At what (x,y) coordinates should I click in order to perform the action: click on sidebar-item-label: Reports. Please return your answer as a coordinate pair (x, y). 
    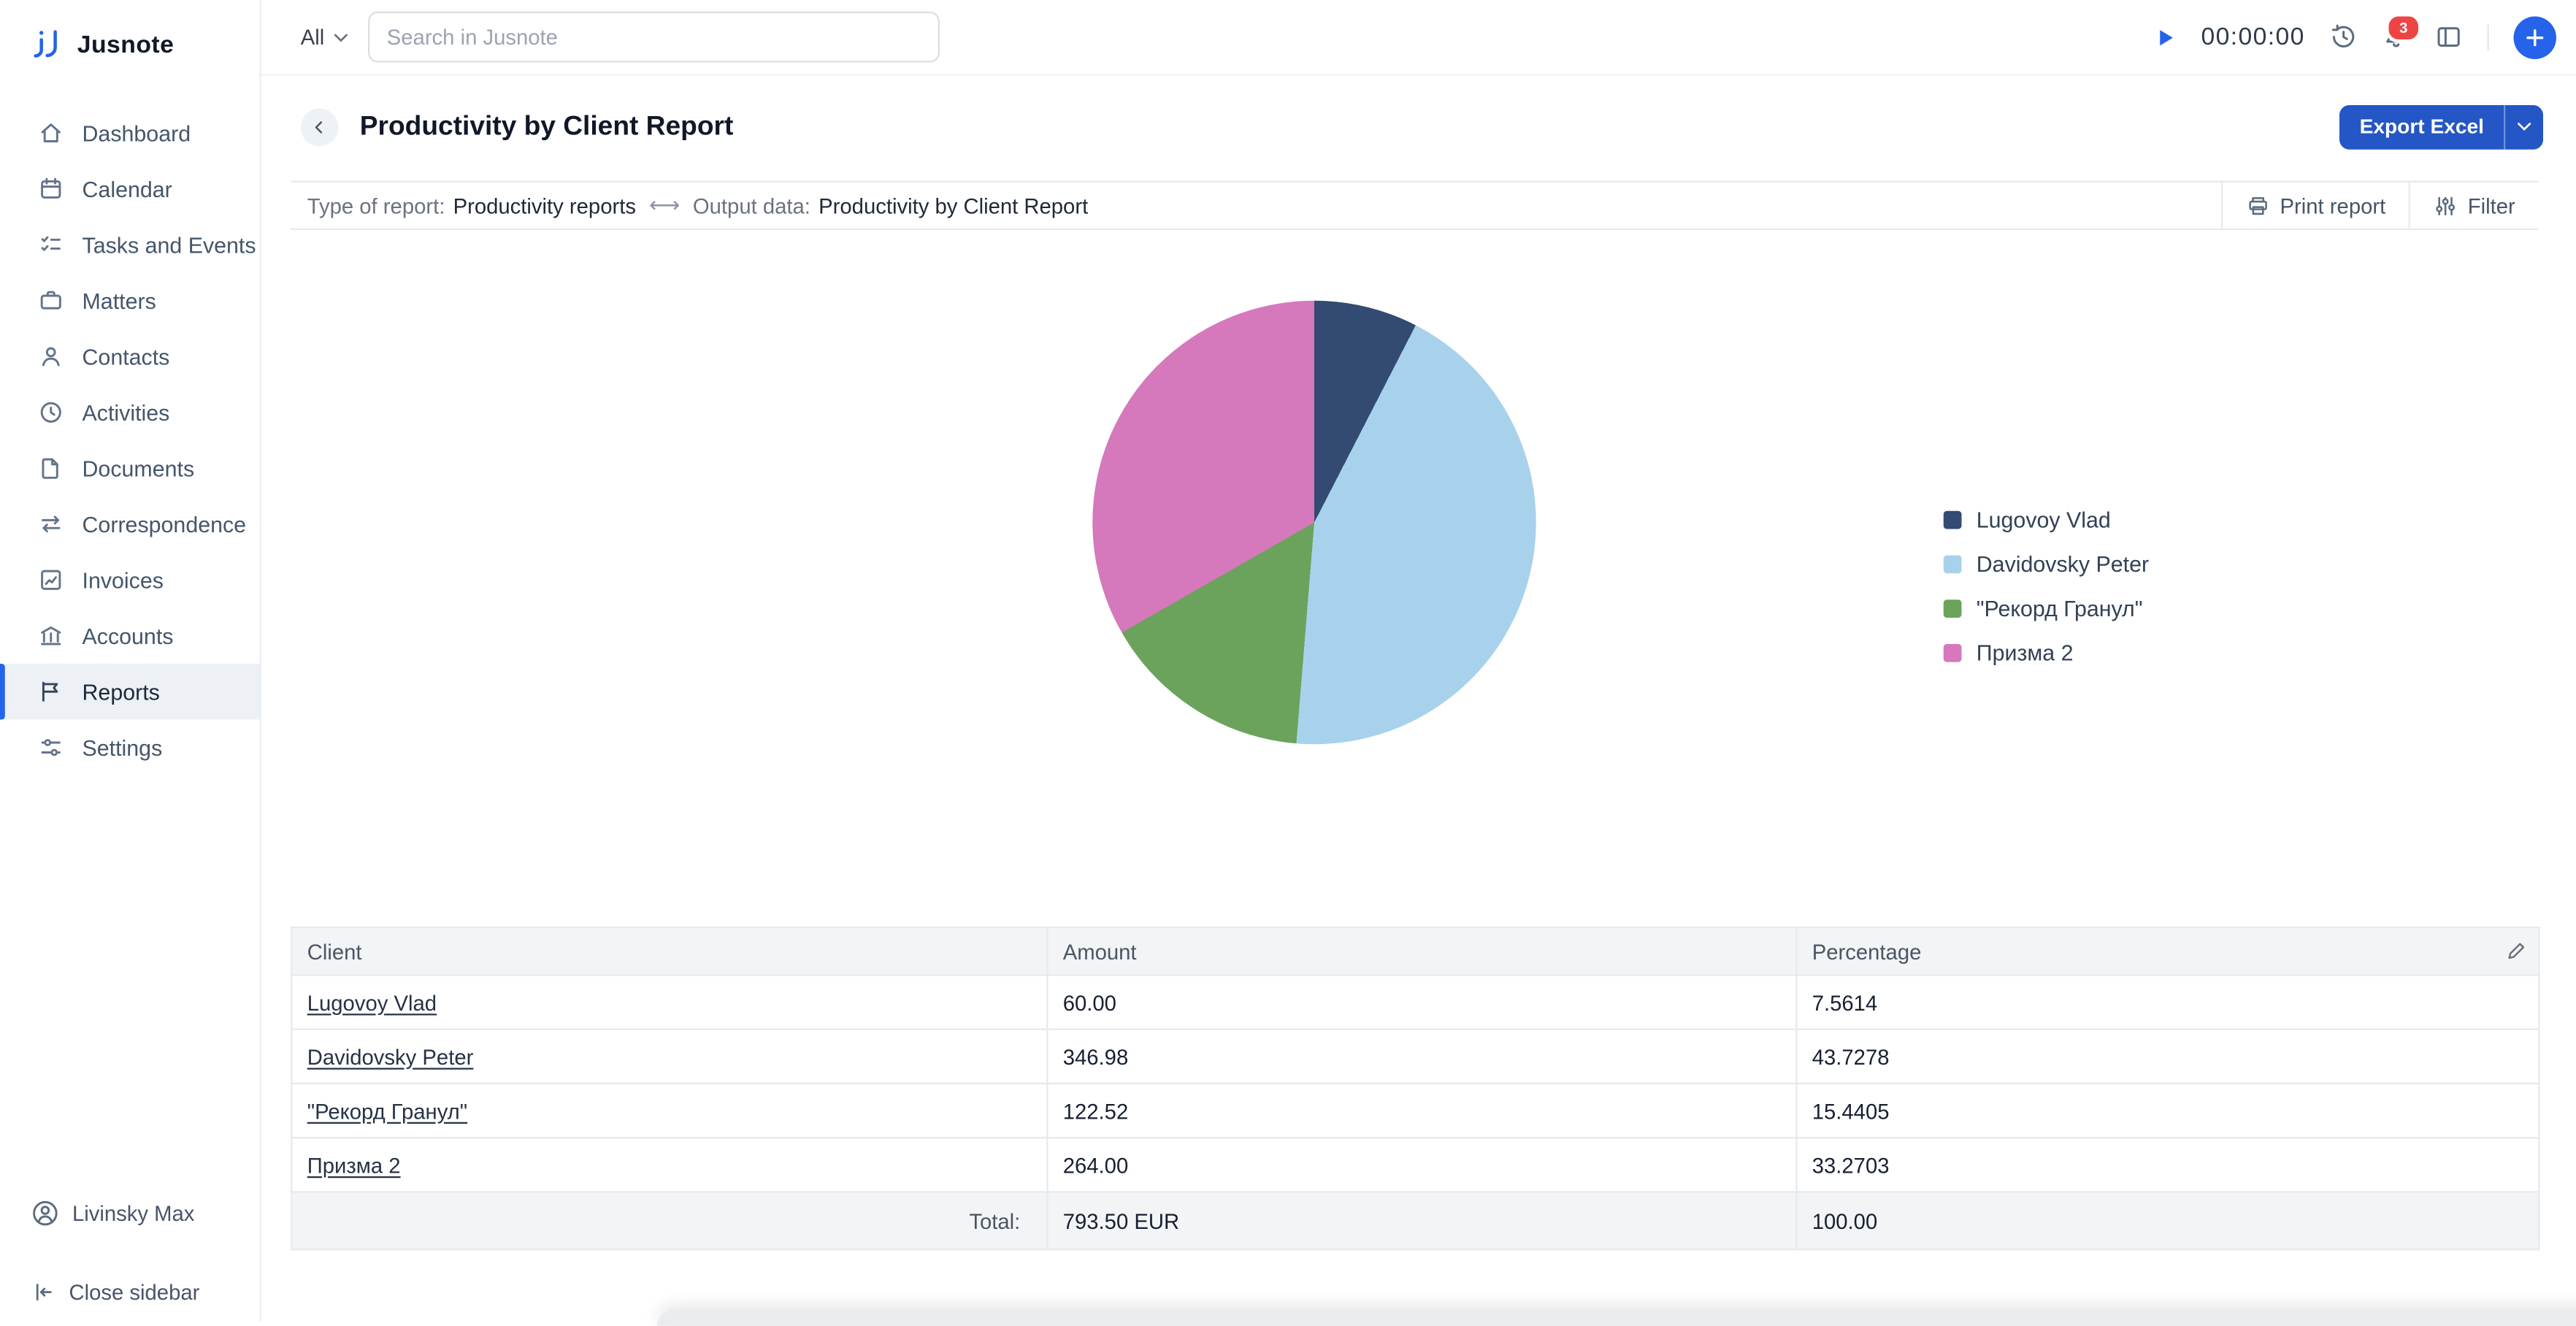
    Looking at the image, I should click on (122, 691).